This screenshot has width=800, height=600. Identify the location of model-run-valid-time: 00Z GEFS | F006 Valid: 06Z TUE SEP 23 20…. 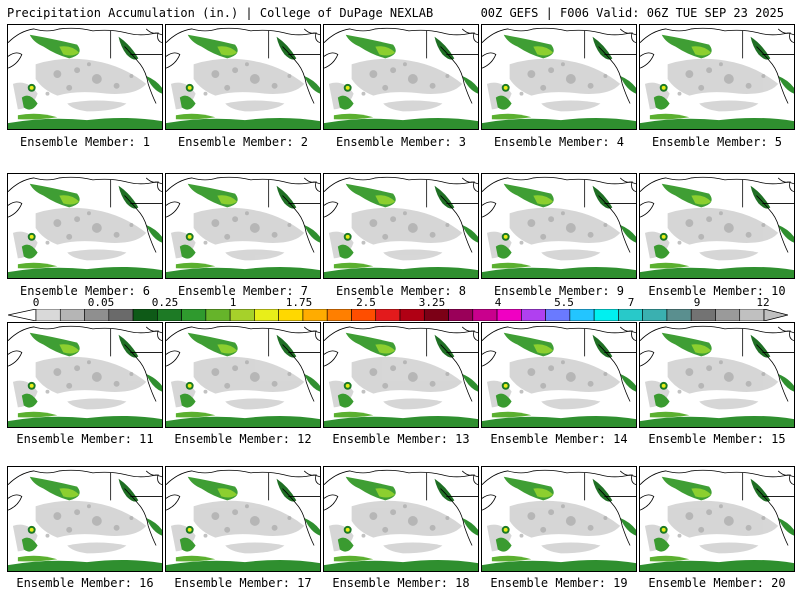
(632, 13).